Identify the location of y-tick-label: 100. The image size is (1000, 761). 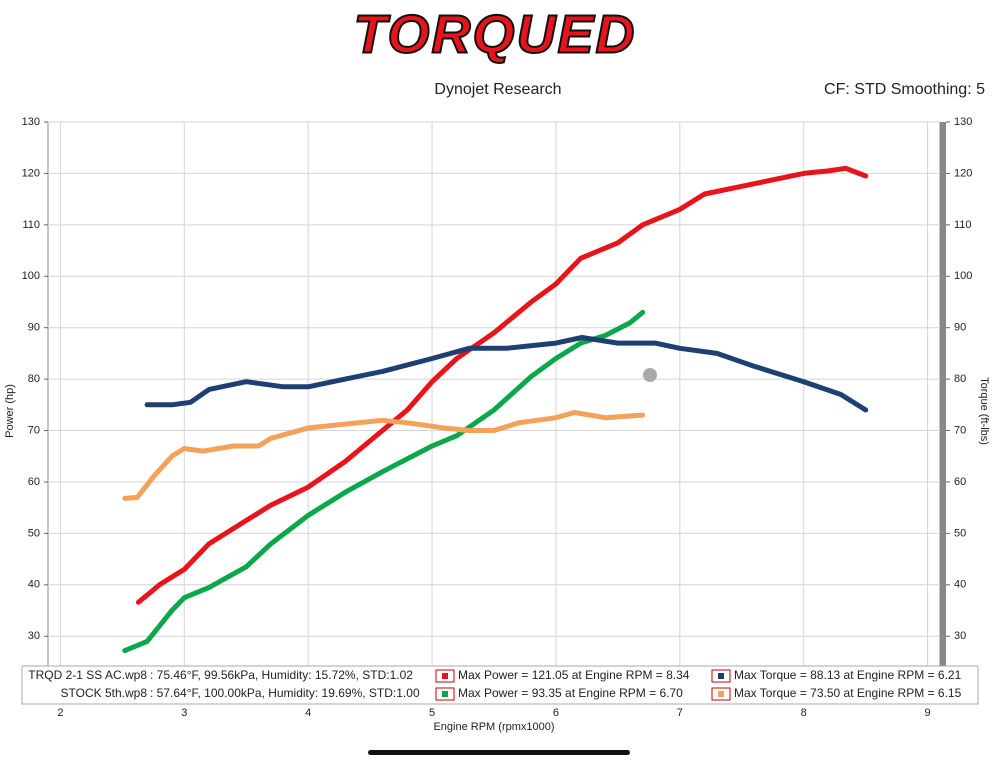
(31, 276).